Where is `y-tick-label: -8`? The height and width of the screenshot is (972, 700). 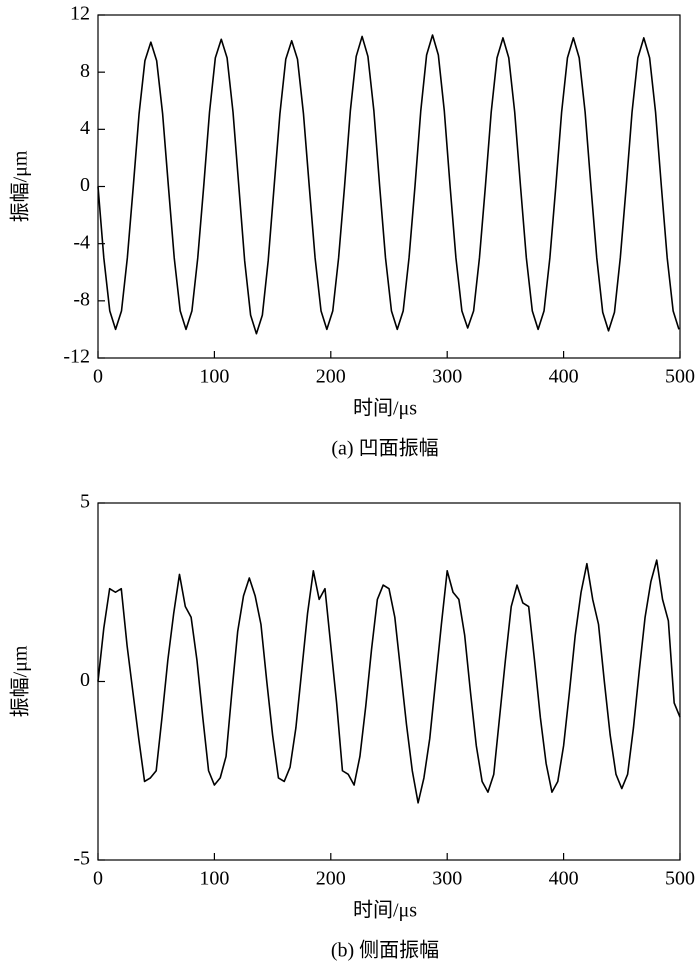 y-tick-label: -8 is located at coordinates (81, 299).